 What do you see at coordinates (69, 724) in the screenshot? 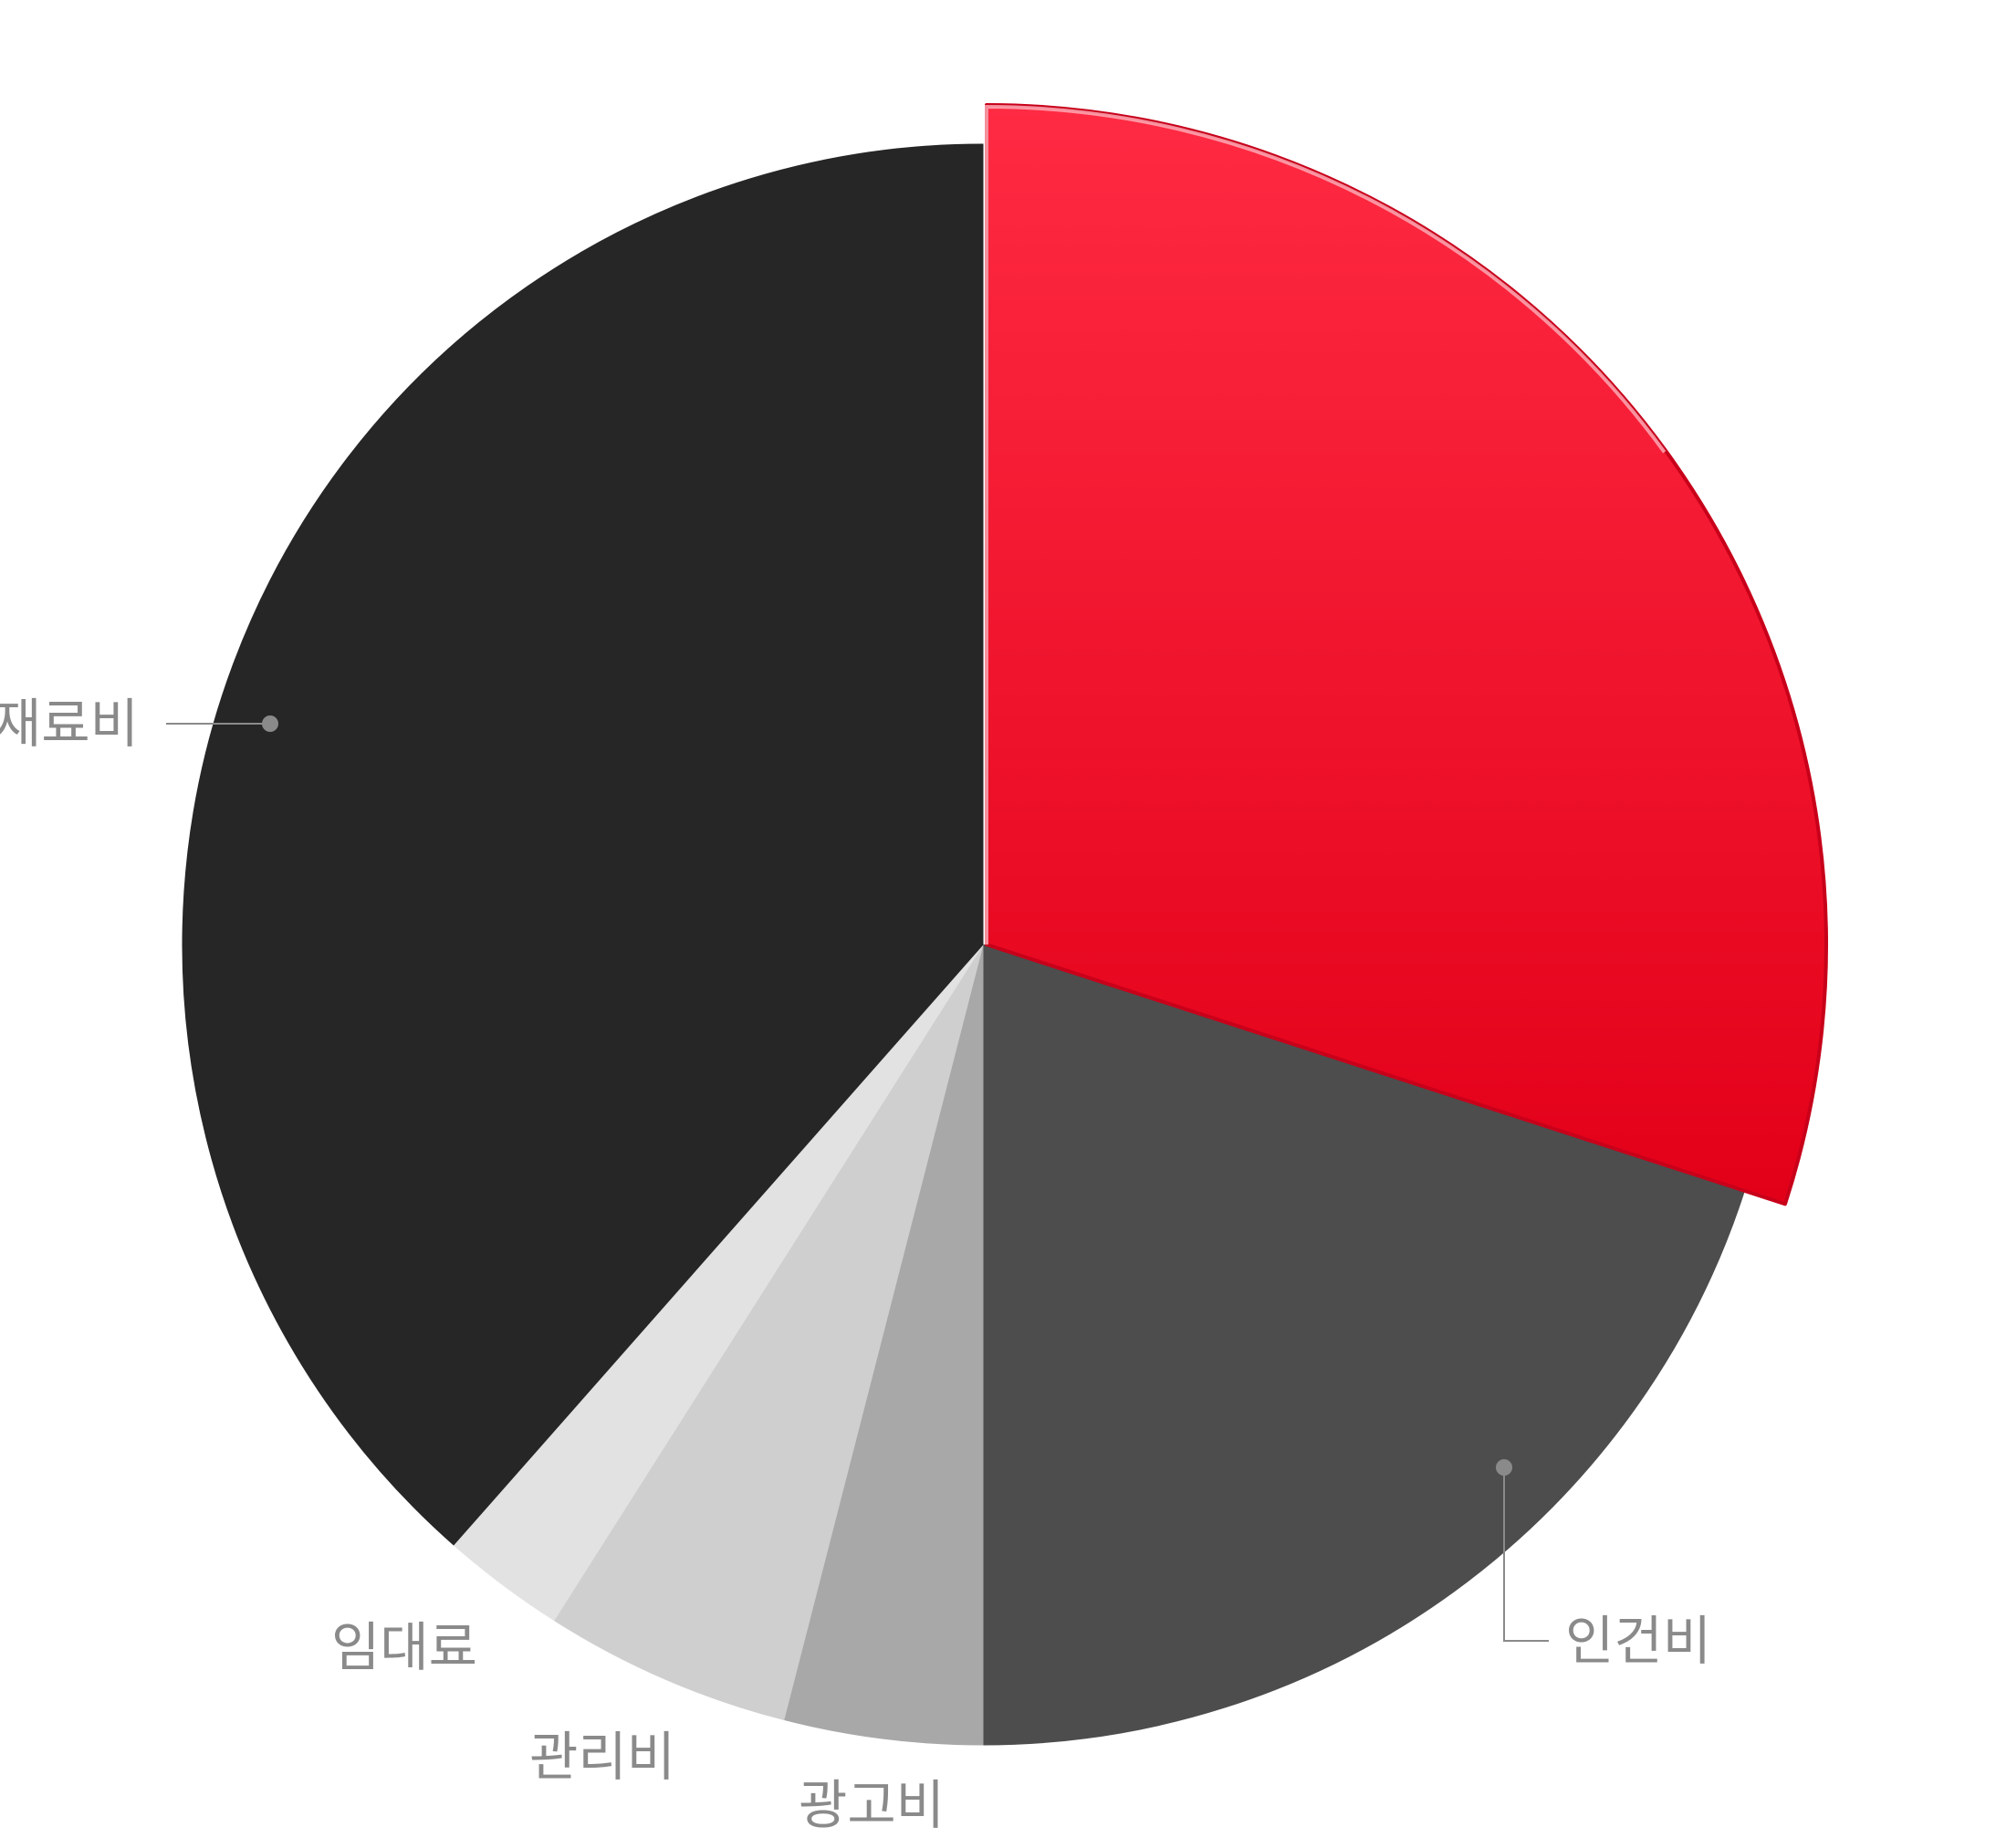
I see `slice-label-5: 재료비` at bounding box center [69, 724].